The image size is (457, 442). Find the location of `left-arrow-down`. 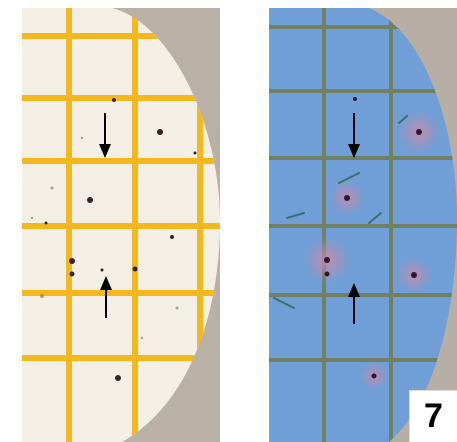

left-arrow-down is located at coordinates (105, 135).